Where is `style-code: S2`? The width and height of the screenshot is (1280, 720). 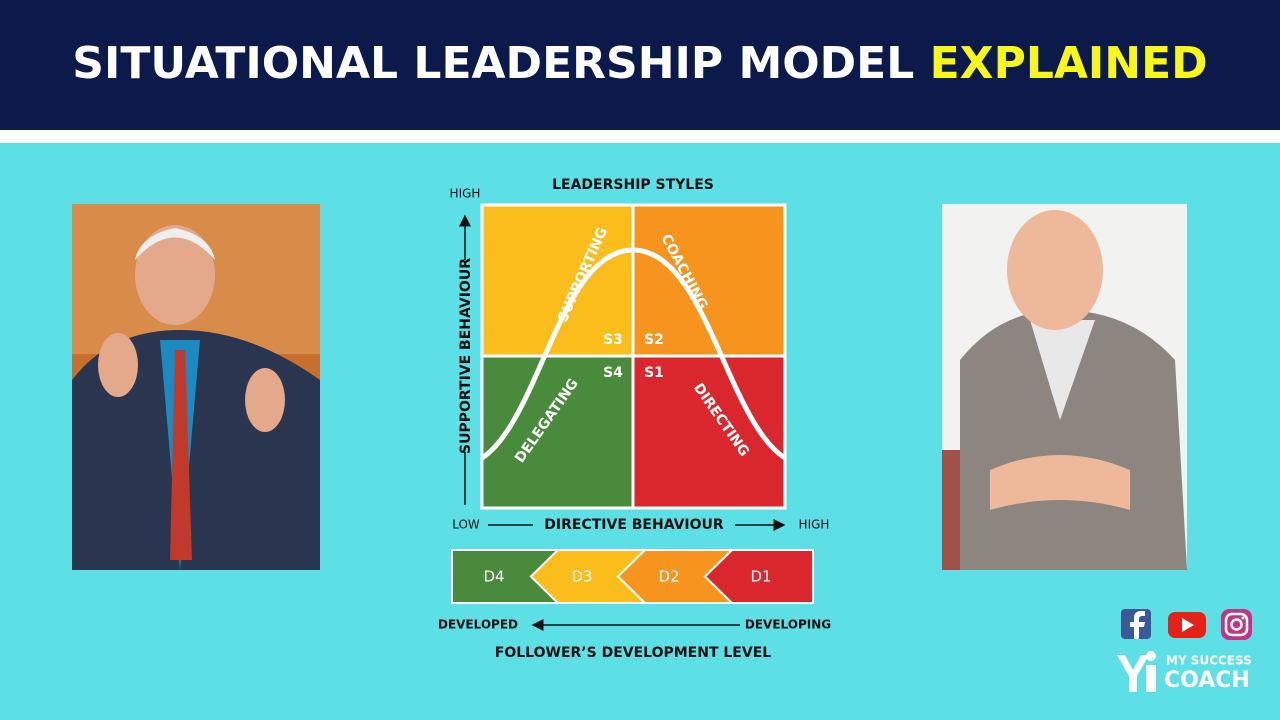
style-code: S2 is located at coordinates (654, 340).